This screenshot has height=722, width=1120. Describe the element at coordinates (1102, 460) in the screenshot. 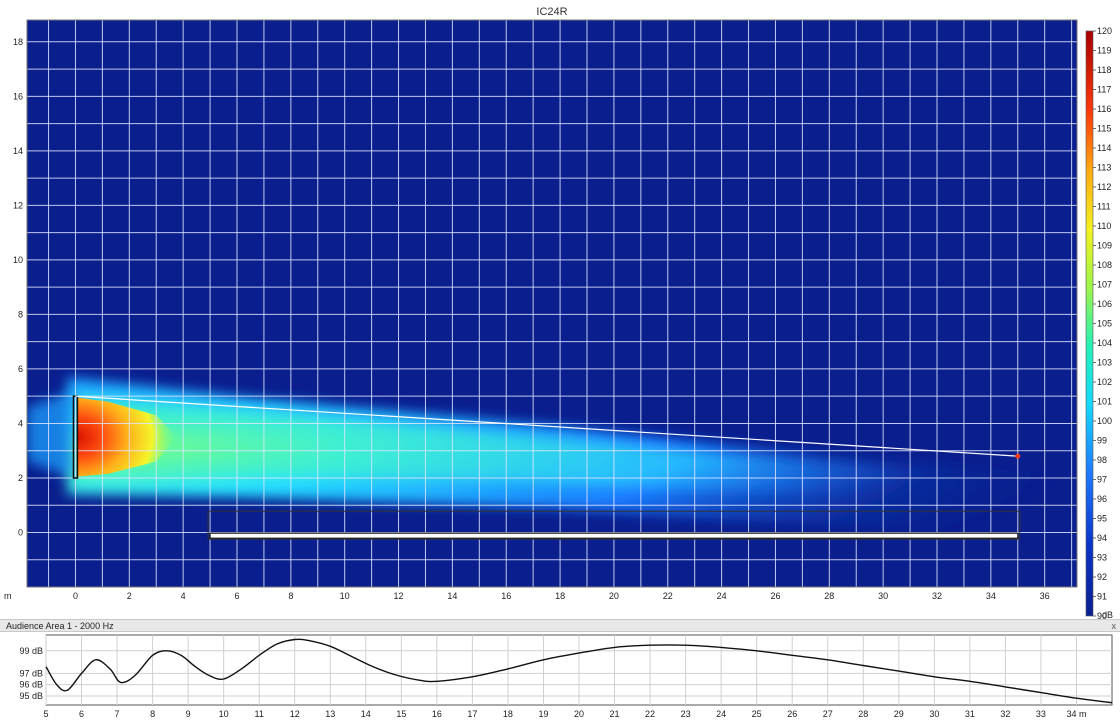

I see `colorbar-tick-label: 98` at that location.